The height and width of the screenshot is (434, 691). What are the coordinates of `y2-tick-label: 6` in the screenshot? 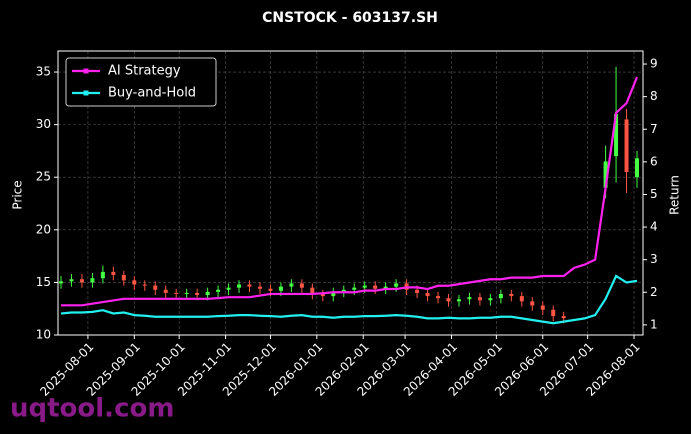 It's located at (654, 161).